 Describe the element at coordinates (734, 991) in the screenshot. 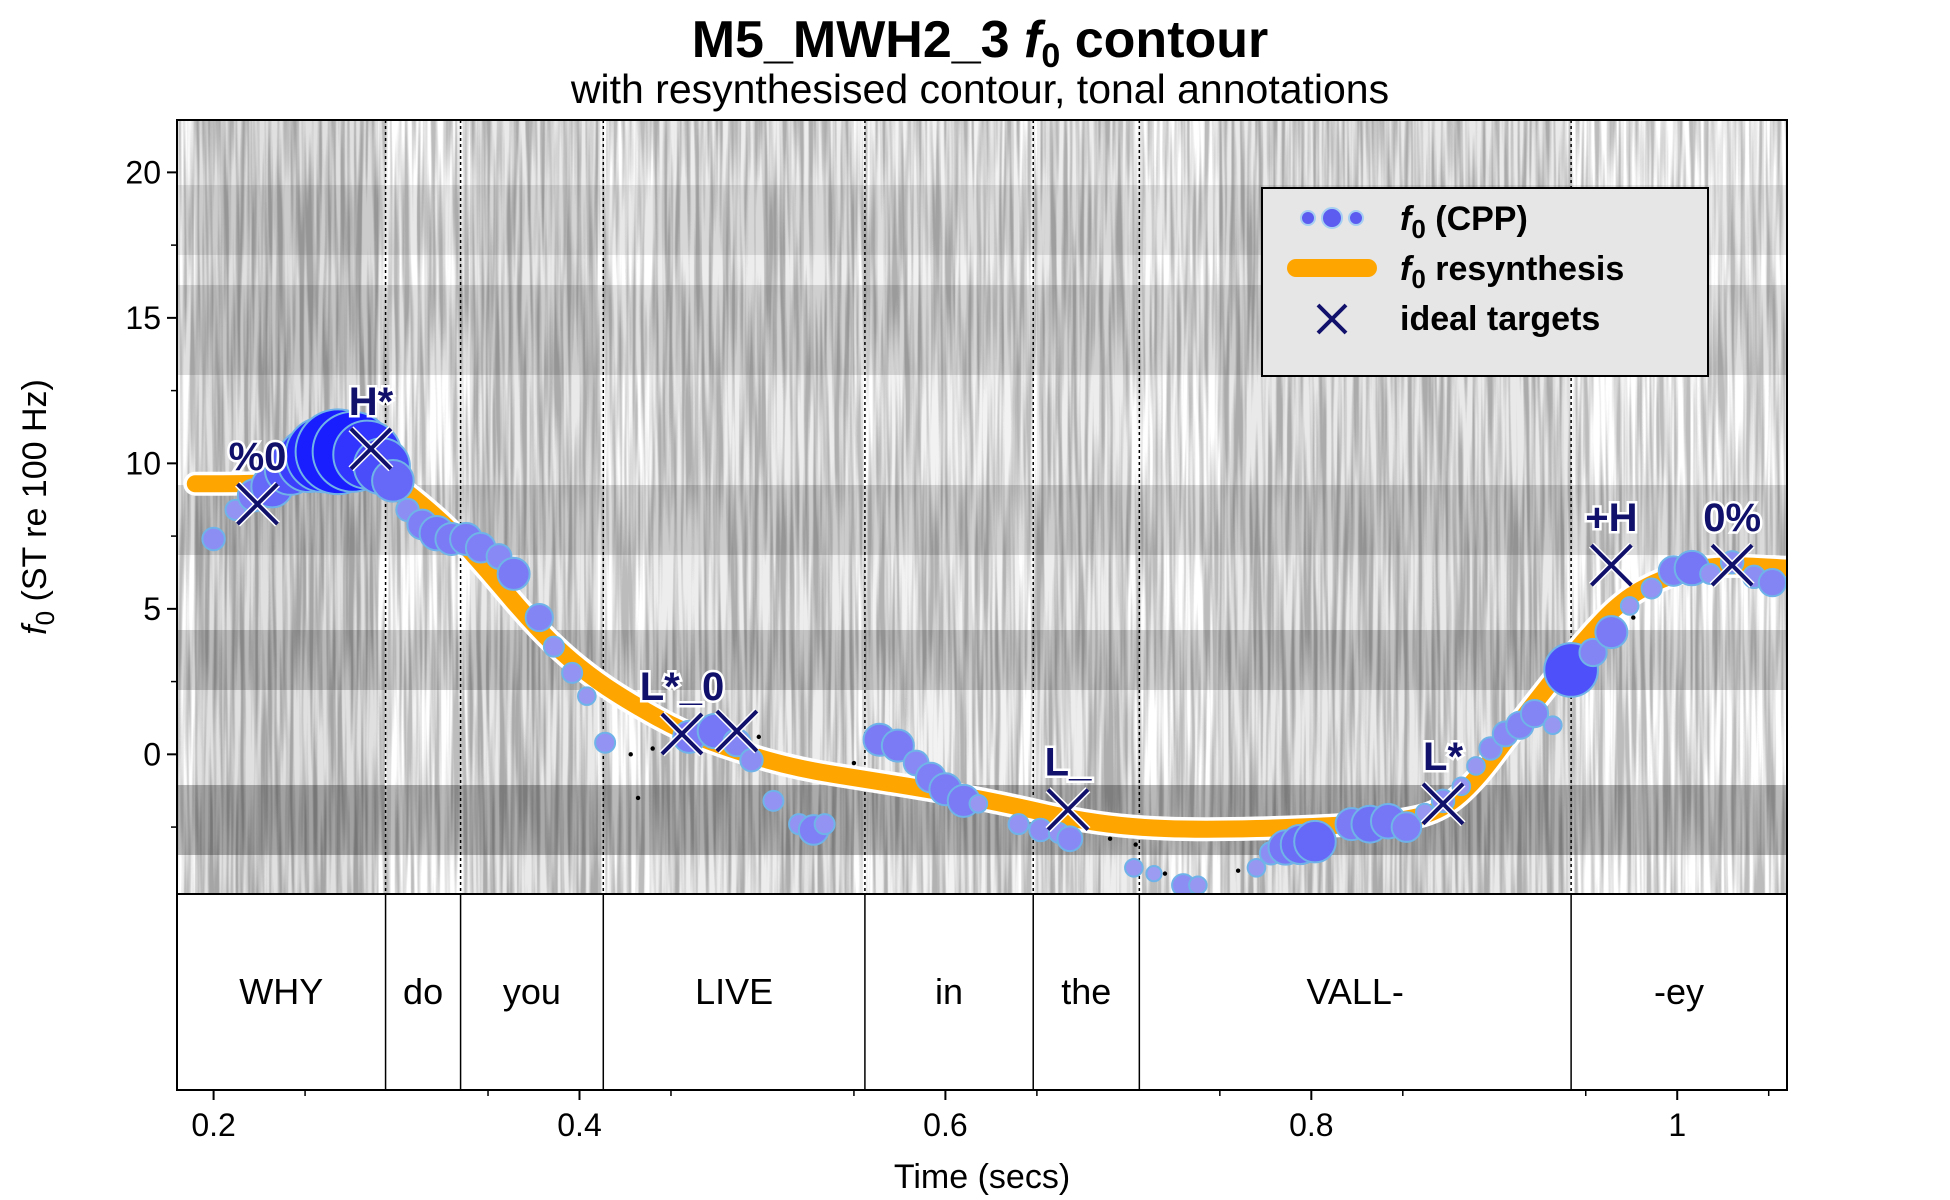

I see `word-label: LIVE` at that location.